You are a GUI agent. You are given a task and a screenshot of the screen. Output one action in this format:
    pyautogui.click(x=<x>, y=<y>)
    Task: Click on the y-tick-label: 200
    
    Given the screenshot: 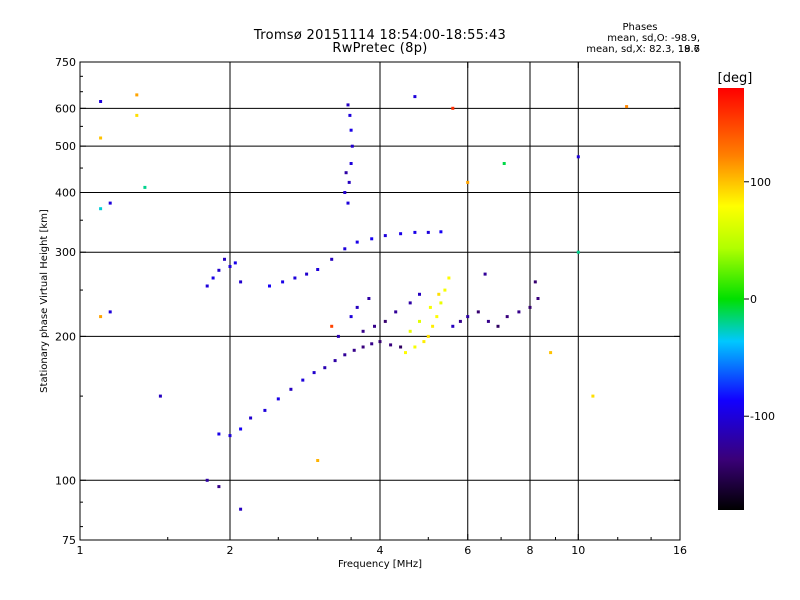 What is the action you would take?
    pyautogui.click(x=65, y=336)
    